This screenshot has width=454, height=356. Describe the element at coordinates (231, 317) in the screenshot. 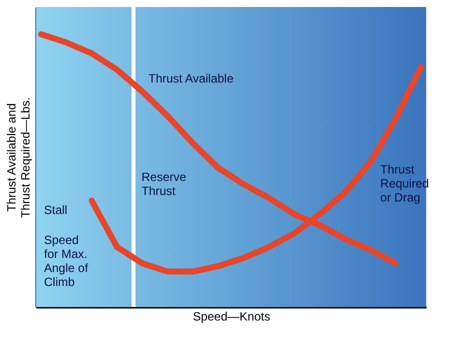

I see `x-axis-title: Speed—Knots` at that location.